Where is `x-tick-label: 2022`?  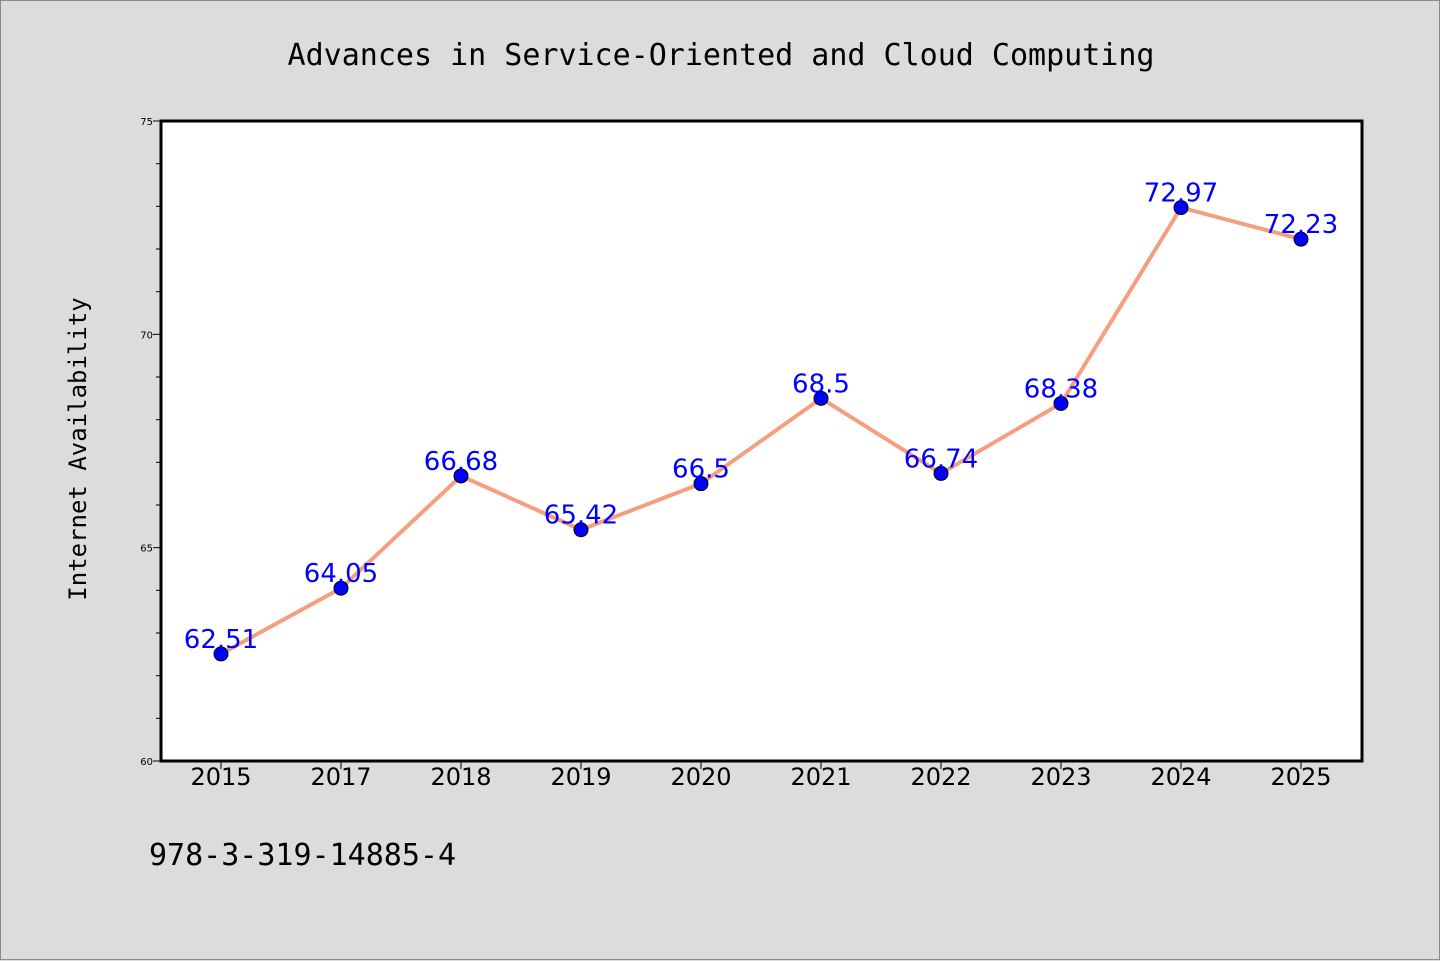 x-tick-label: 2022 is located at coordinates (940, 777).